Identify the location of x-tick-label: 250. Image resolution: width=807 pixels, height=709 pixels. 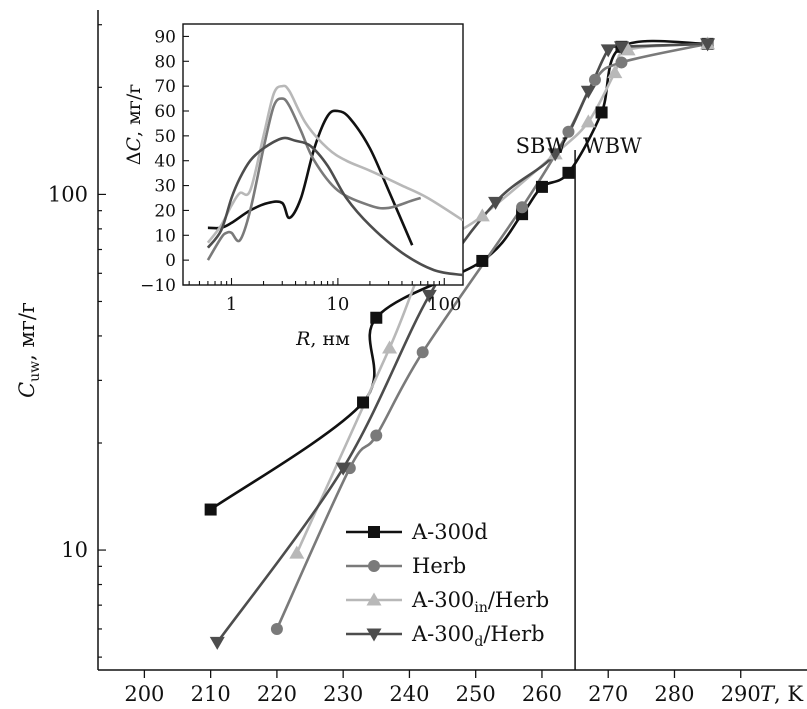
(476, 694).